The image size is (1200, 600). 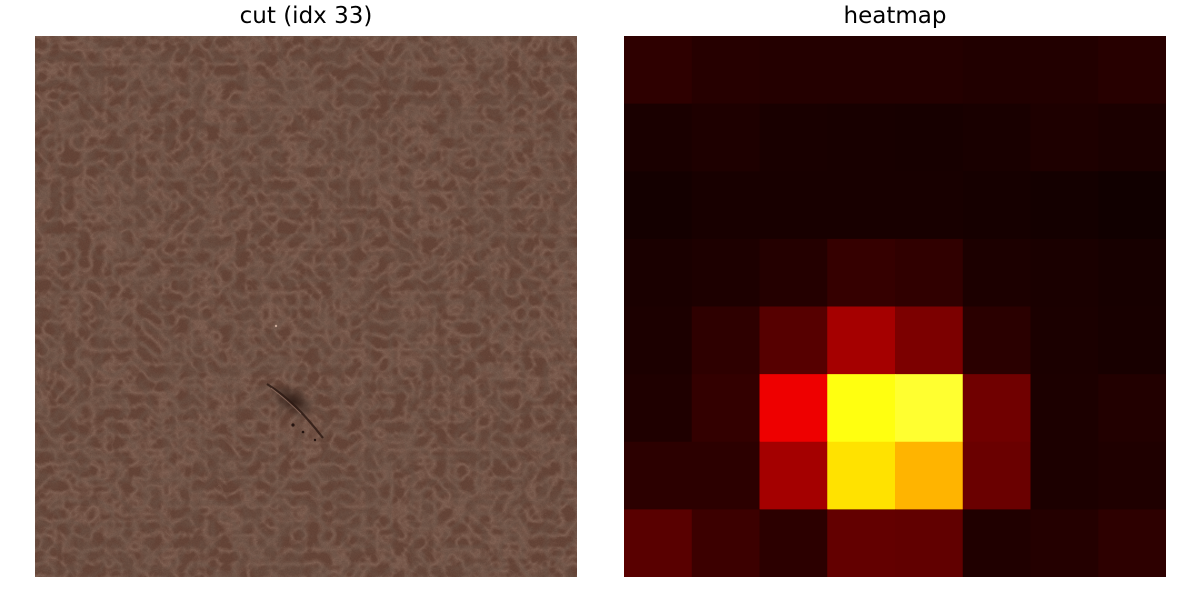 What do you see at coordinates (306, 16) in the screenshot?
I see `left-panel-title: cut (idx 33)` at bounding box center [306, 16].